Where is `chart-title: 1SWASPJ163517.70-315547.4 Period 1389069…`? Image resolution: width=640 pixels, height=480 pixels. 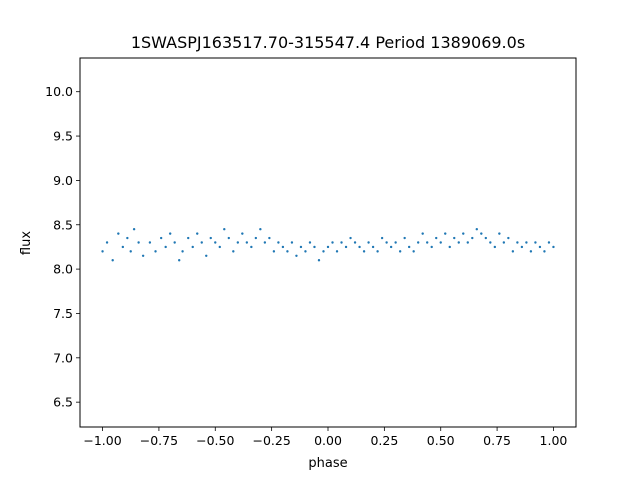 chart-title: 1SWASPJ163517.70-315547.4 Period 1389069… is located at coordinates (328, 42).